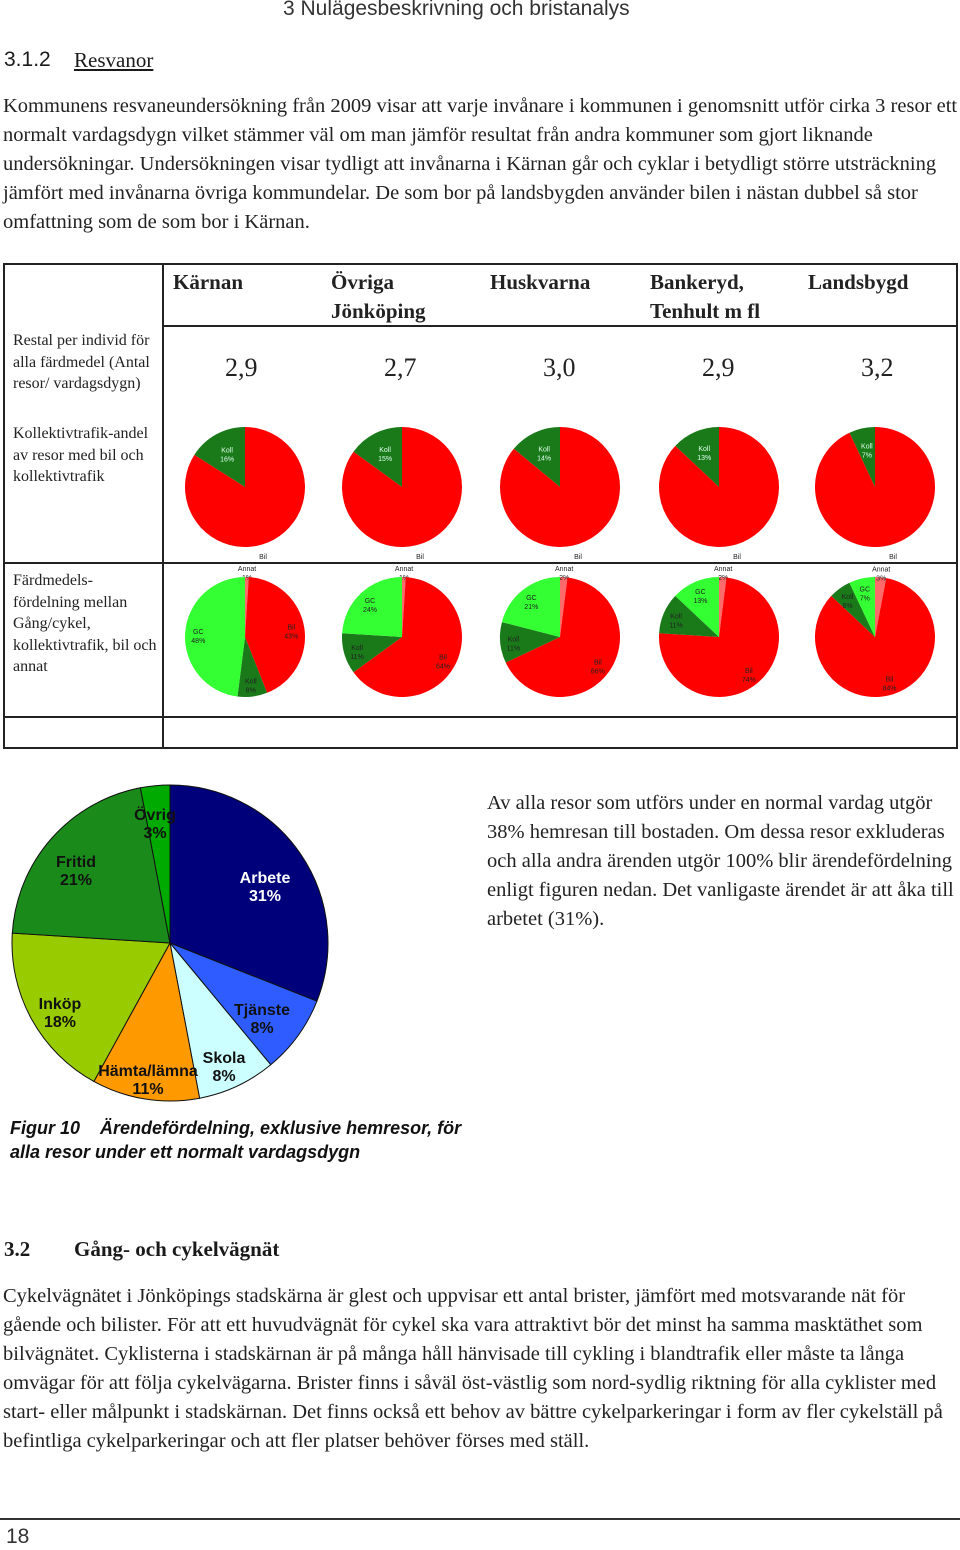 The width and height of the screenshot is (960, 1550). I want to click on column-header-karnan: Kärnan, so click(208, 282).